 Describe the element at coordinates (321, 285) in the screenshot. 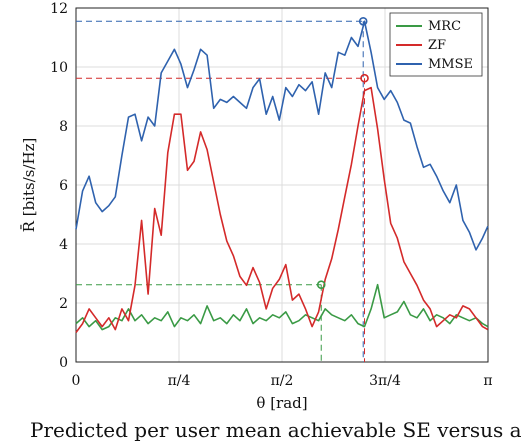

I see `peak-marker-mrc` at that location.